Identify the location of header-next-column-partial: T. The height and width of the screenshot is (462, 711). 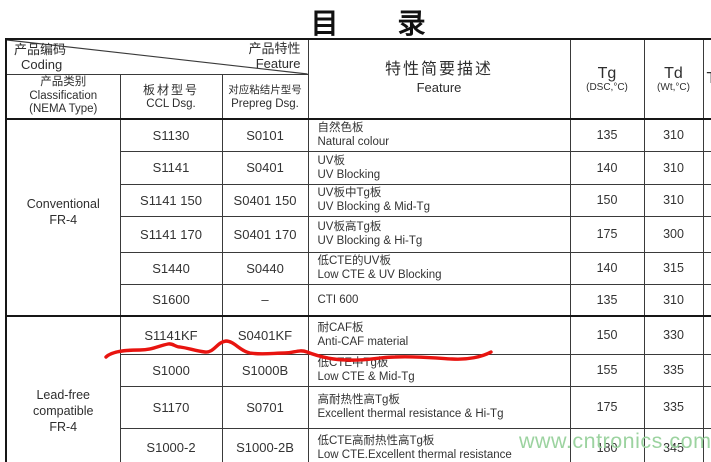
(706, 79).